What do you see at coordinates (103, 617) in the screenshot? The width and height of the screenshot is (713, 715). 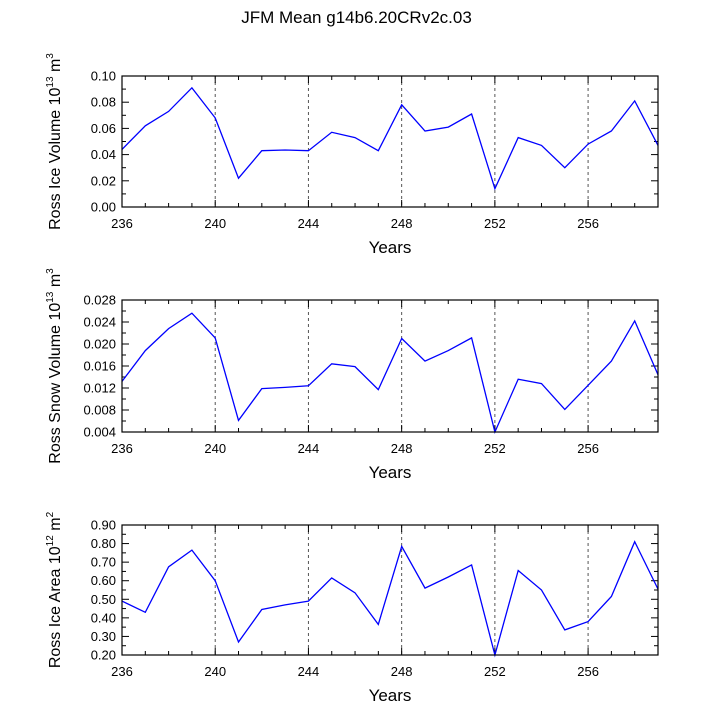 I see `y-tick-label: 0.40` at bounding box center [103, 617].